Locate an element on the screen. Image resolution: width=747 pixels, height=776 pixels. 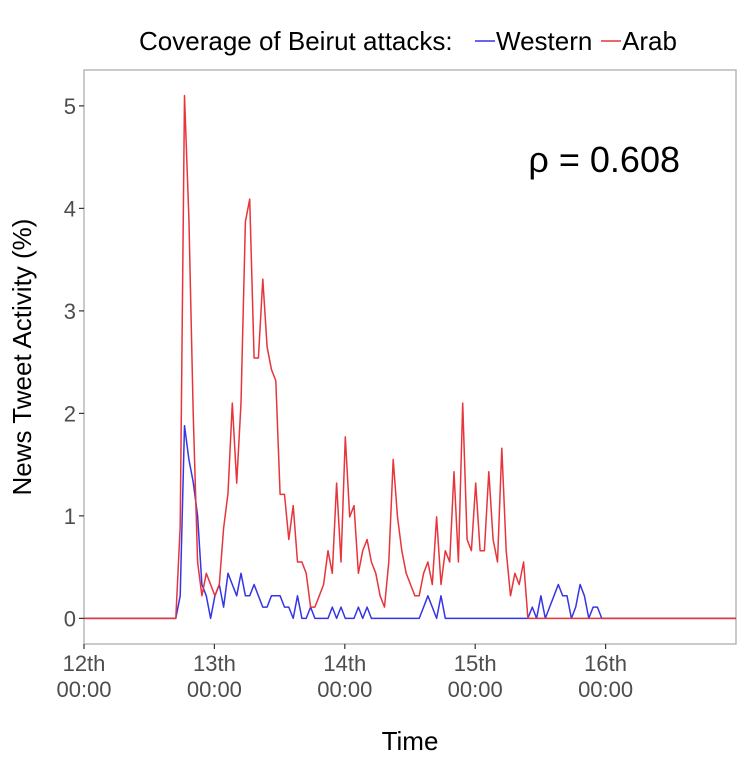
y-tick-label: 0 is located at coordinates (70, 618).